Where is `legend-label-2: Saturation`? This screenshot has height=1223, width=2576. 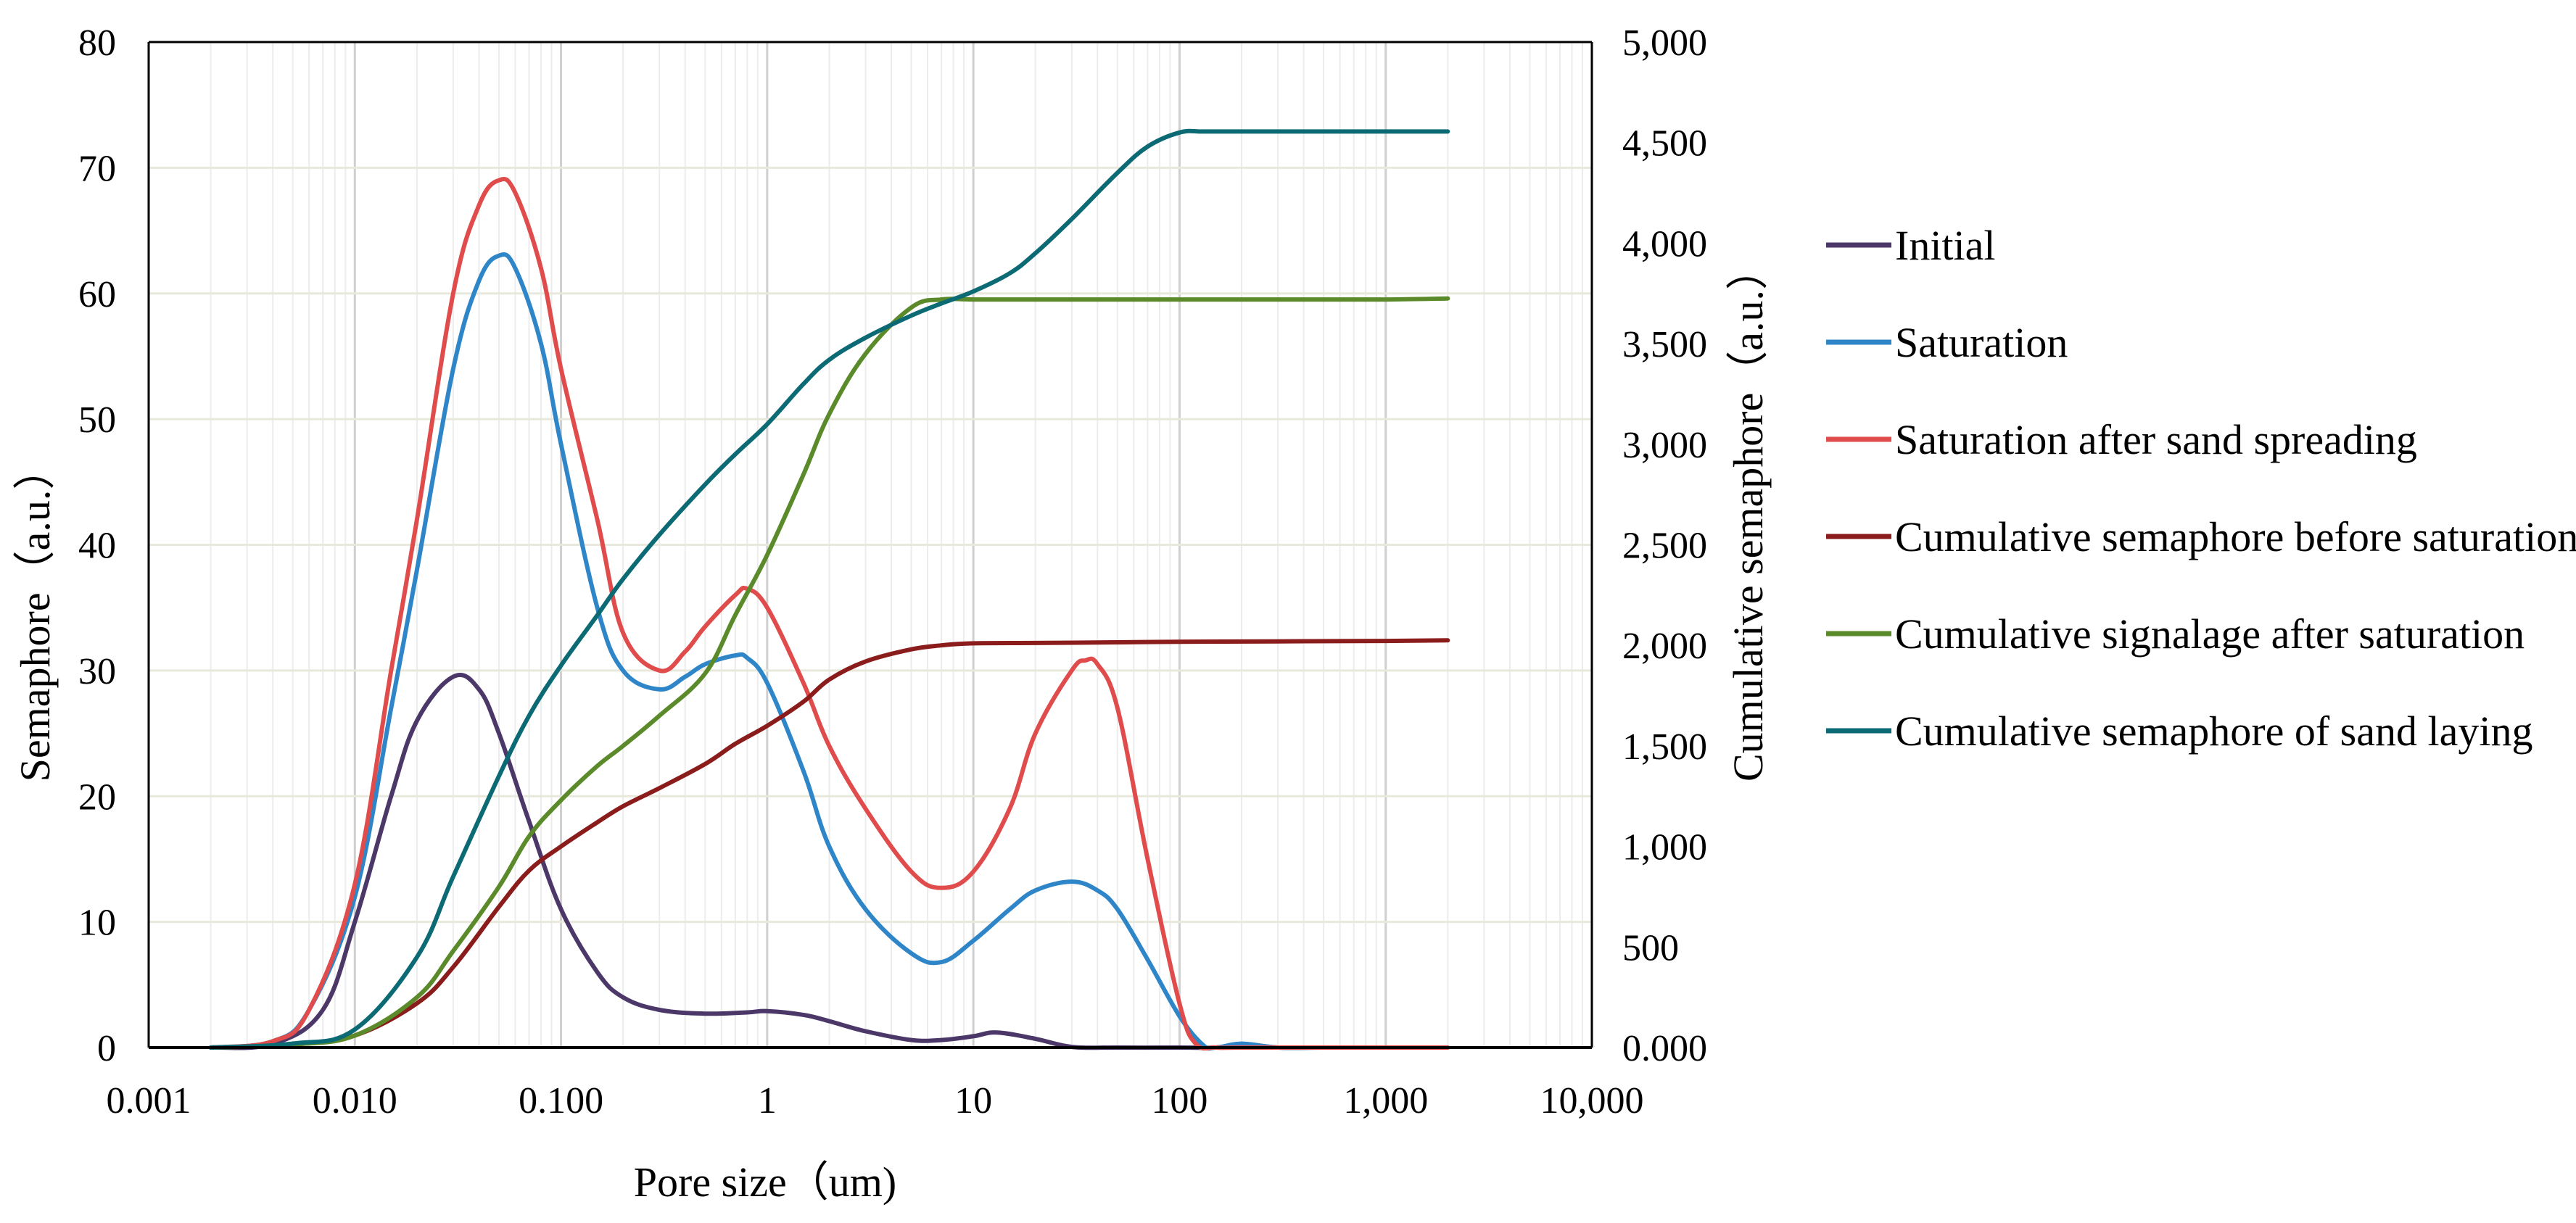 legend-label-2: Saturation is located at coordinates (1981, 342).